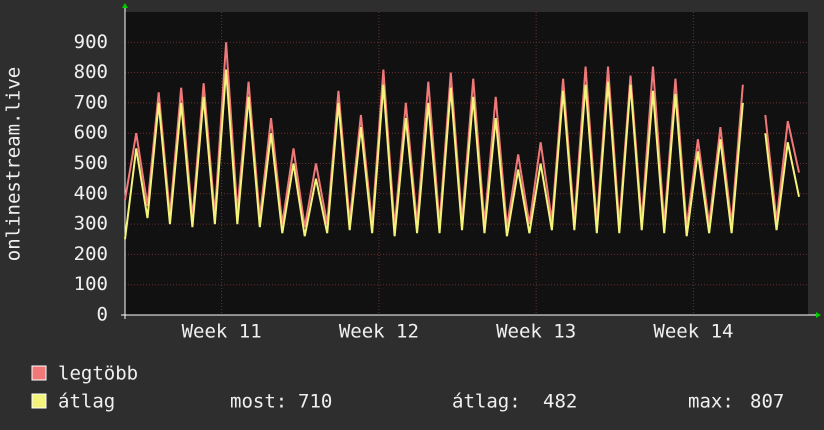 This screenshot has height=430, width=824. I want to click on y-axis-label: onlinestream.live, so click(14, 164).